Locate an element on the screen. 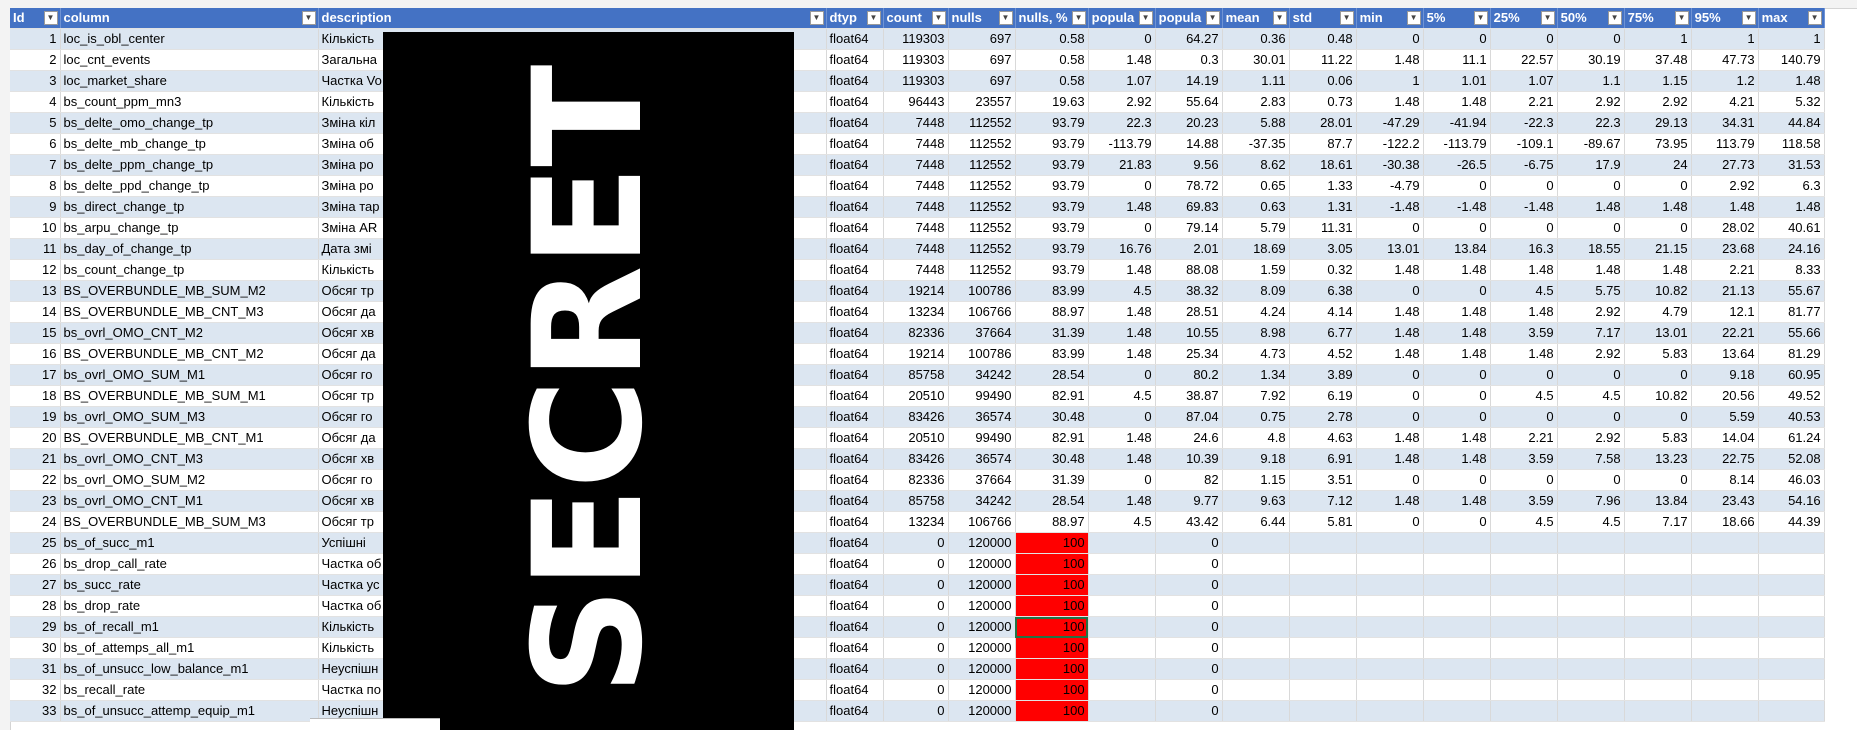  table-cell: 9.18 is located at coordinates (1725, 375).